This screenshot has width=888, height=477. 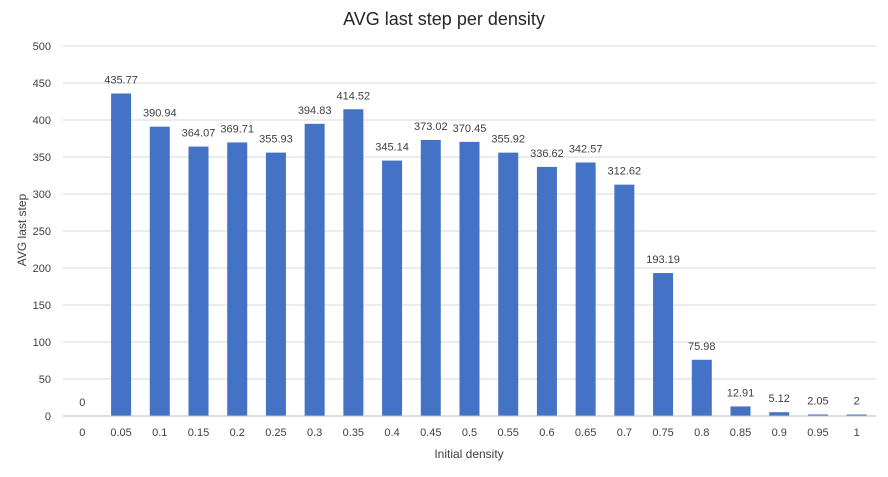 What do you see at coordinates (546, 433) in the screenshot?
I see `x-tick-label: 0.6` at bounding box center [546, 433].